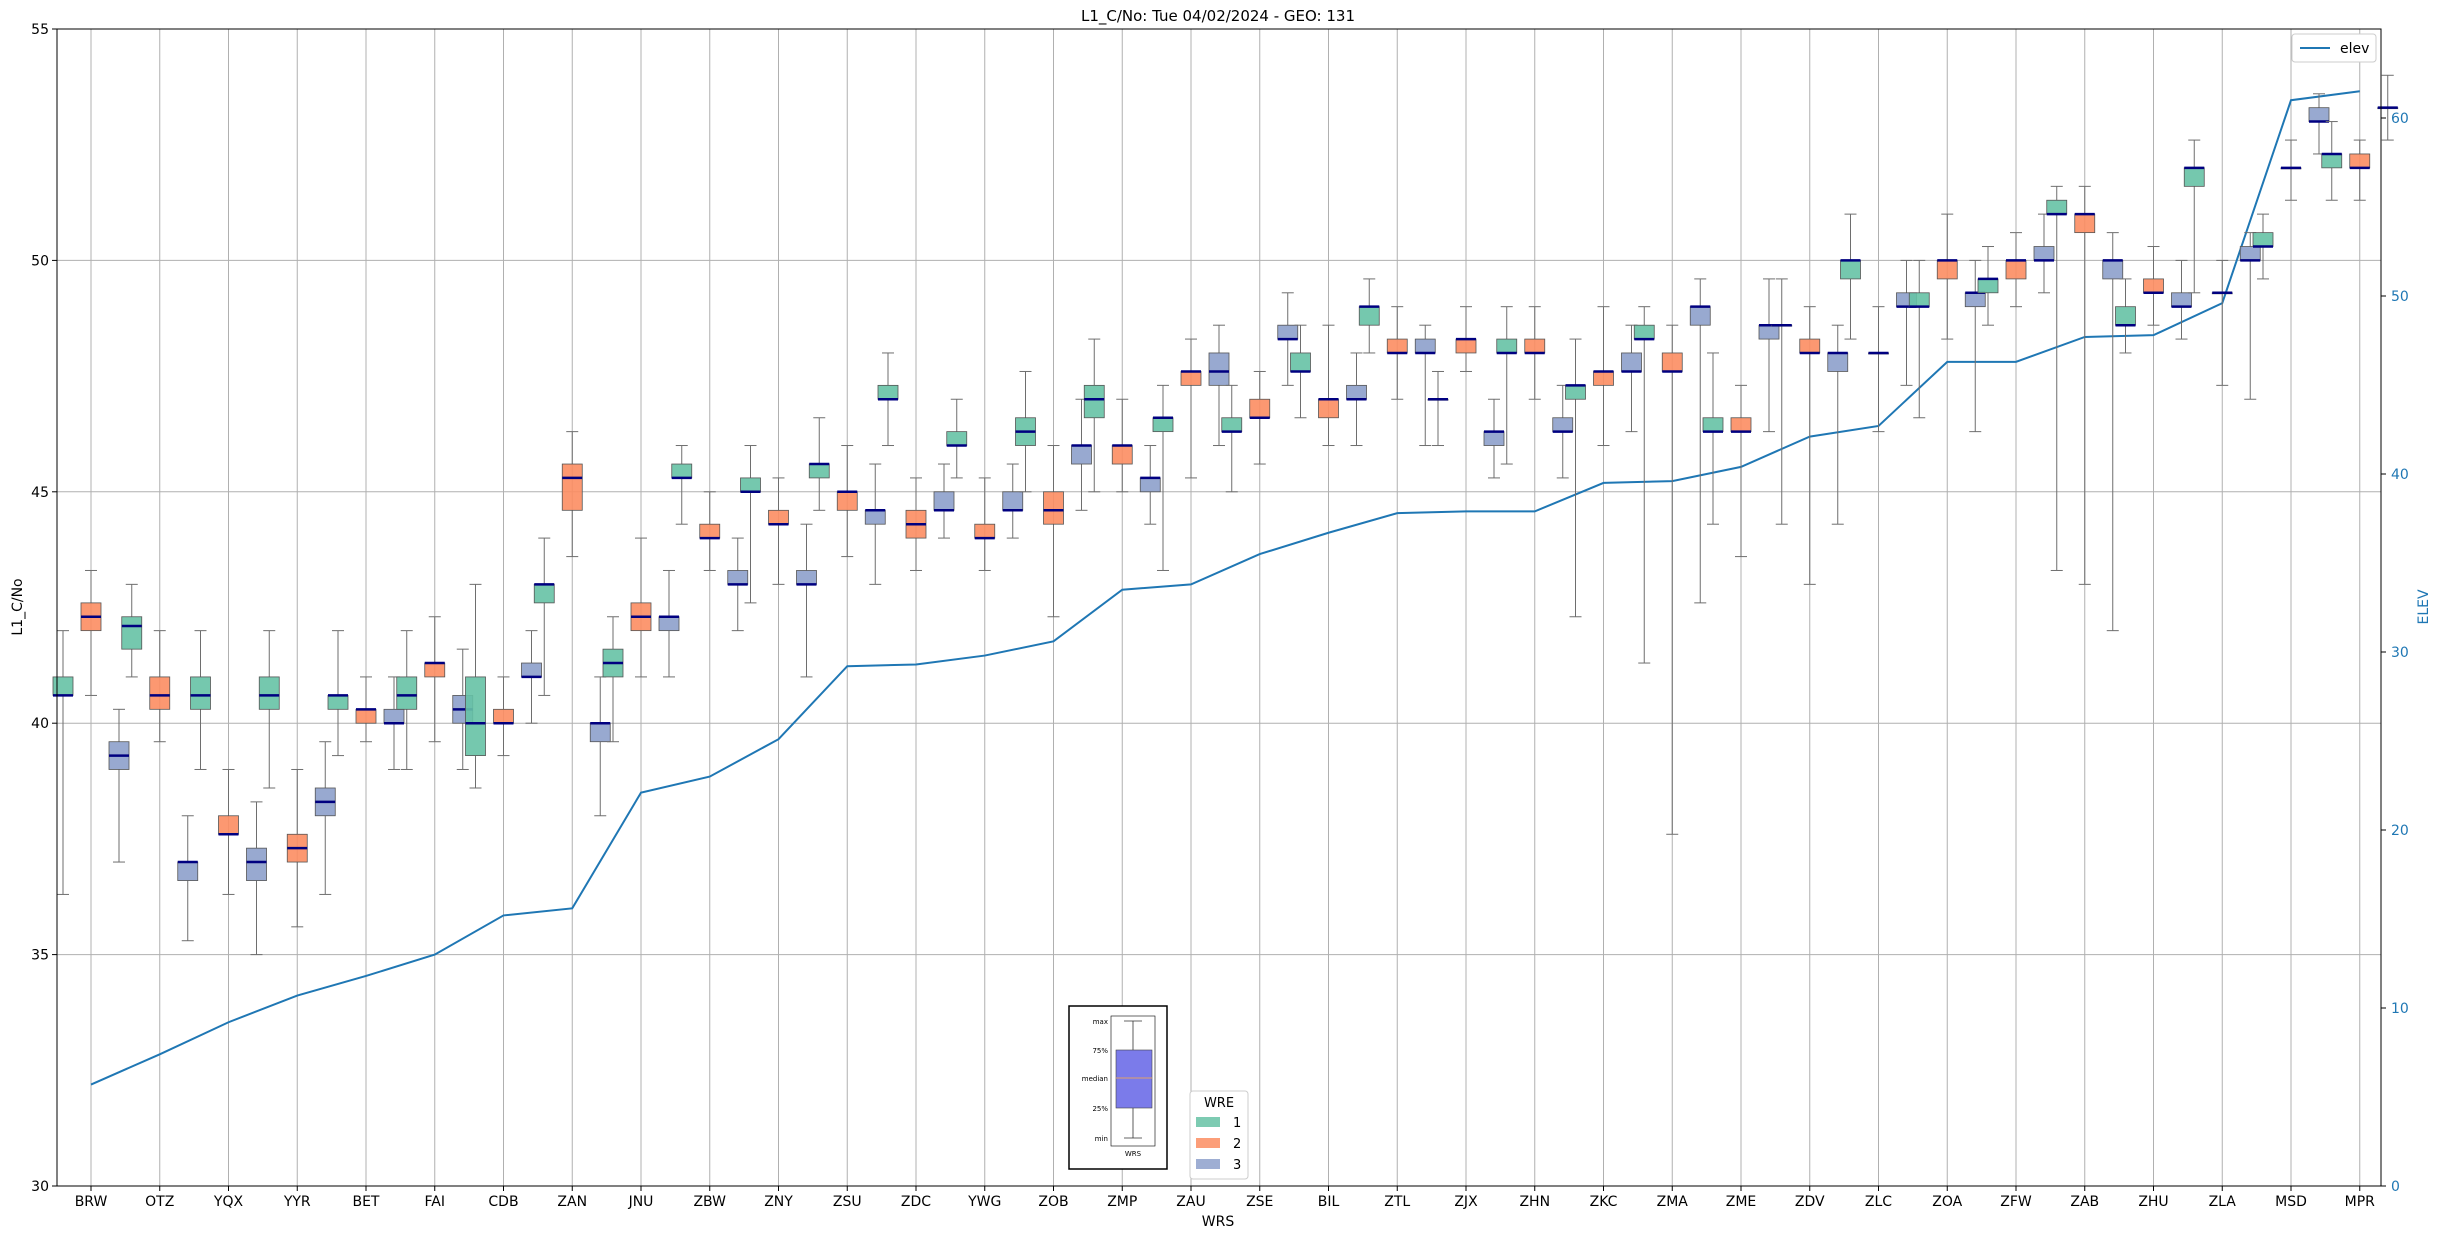 The image size is (2439, 1238). Describe the element at coordinates (2057, 378) in the screenshot. I see `box-ZAB-wre1` at that location.